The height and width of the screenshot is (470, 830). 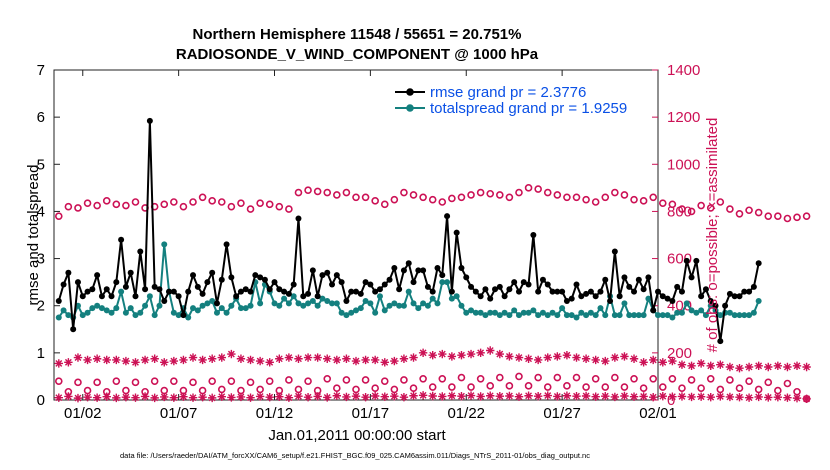 I want to click on y-axis-label: rmse and totalspread, so click(x=33, y=235).